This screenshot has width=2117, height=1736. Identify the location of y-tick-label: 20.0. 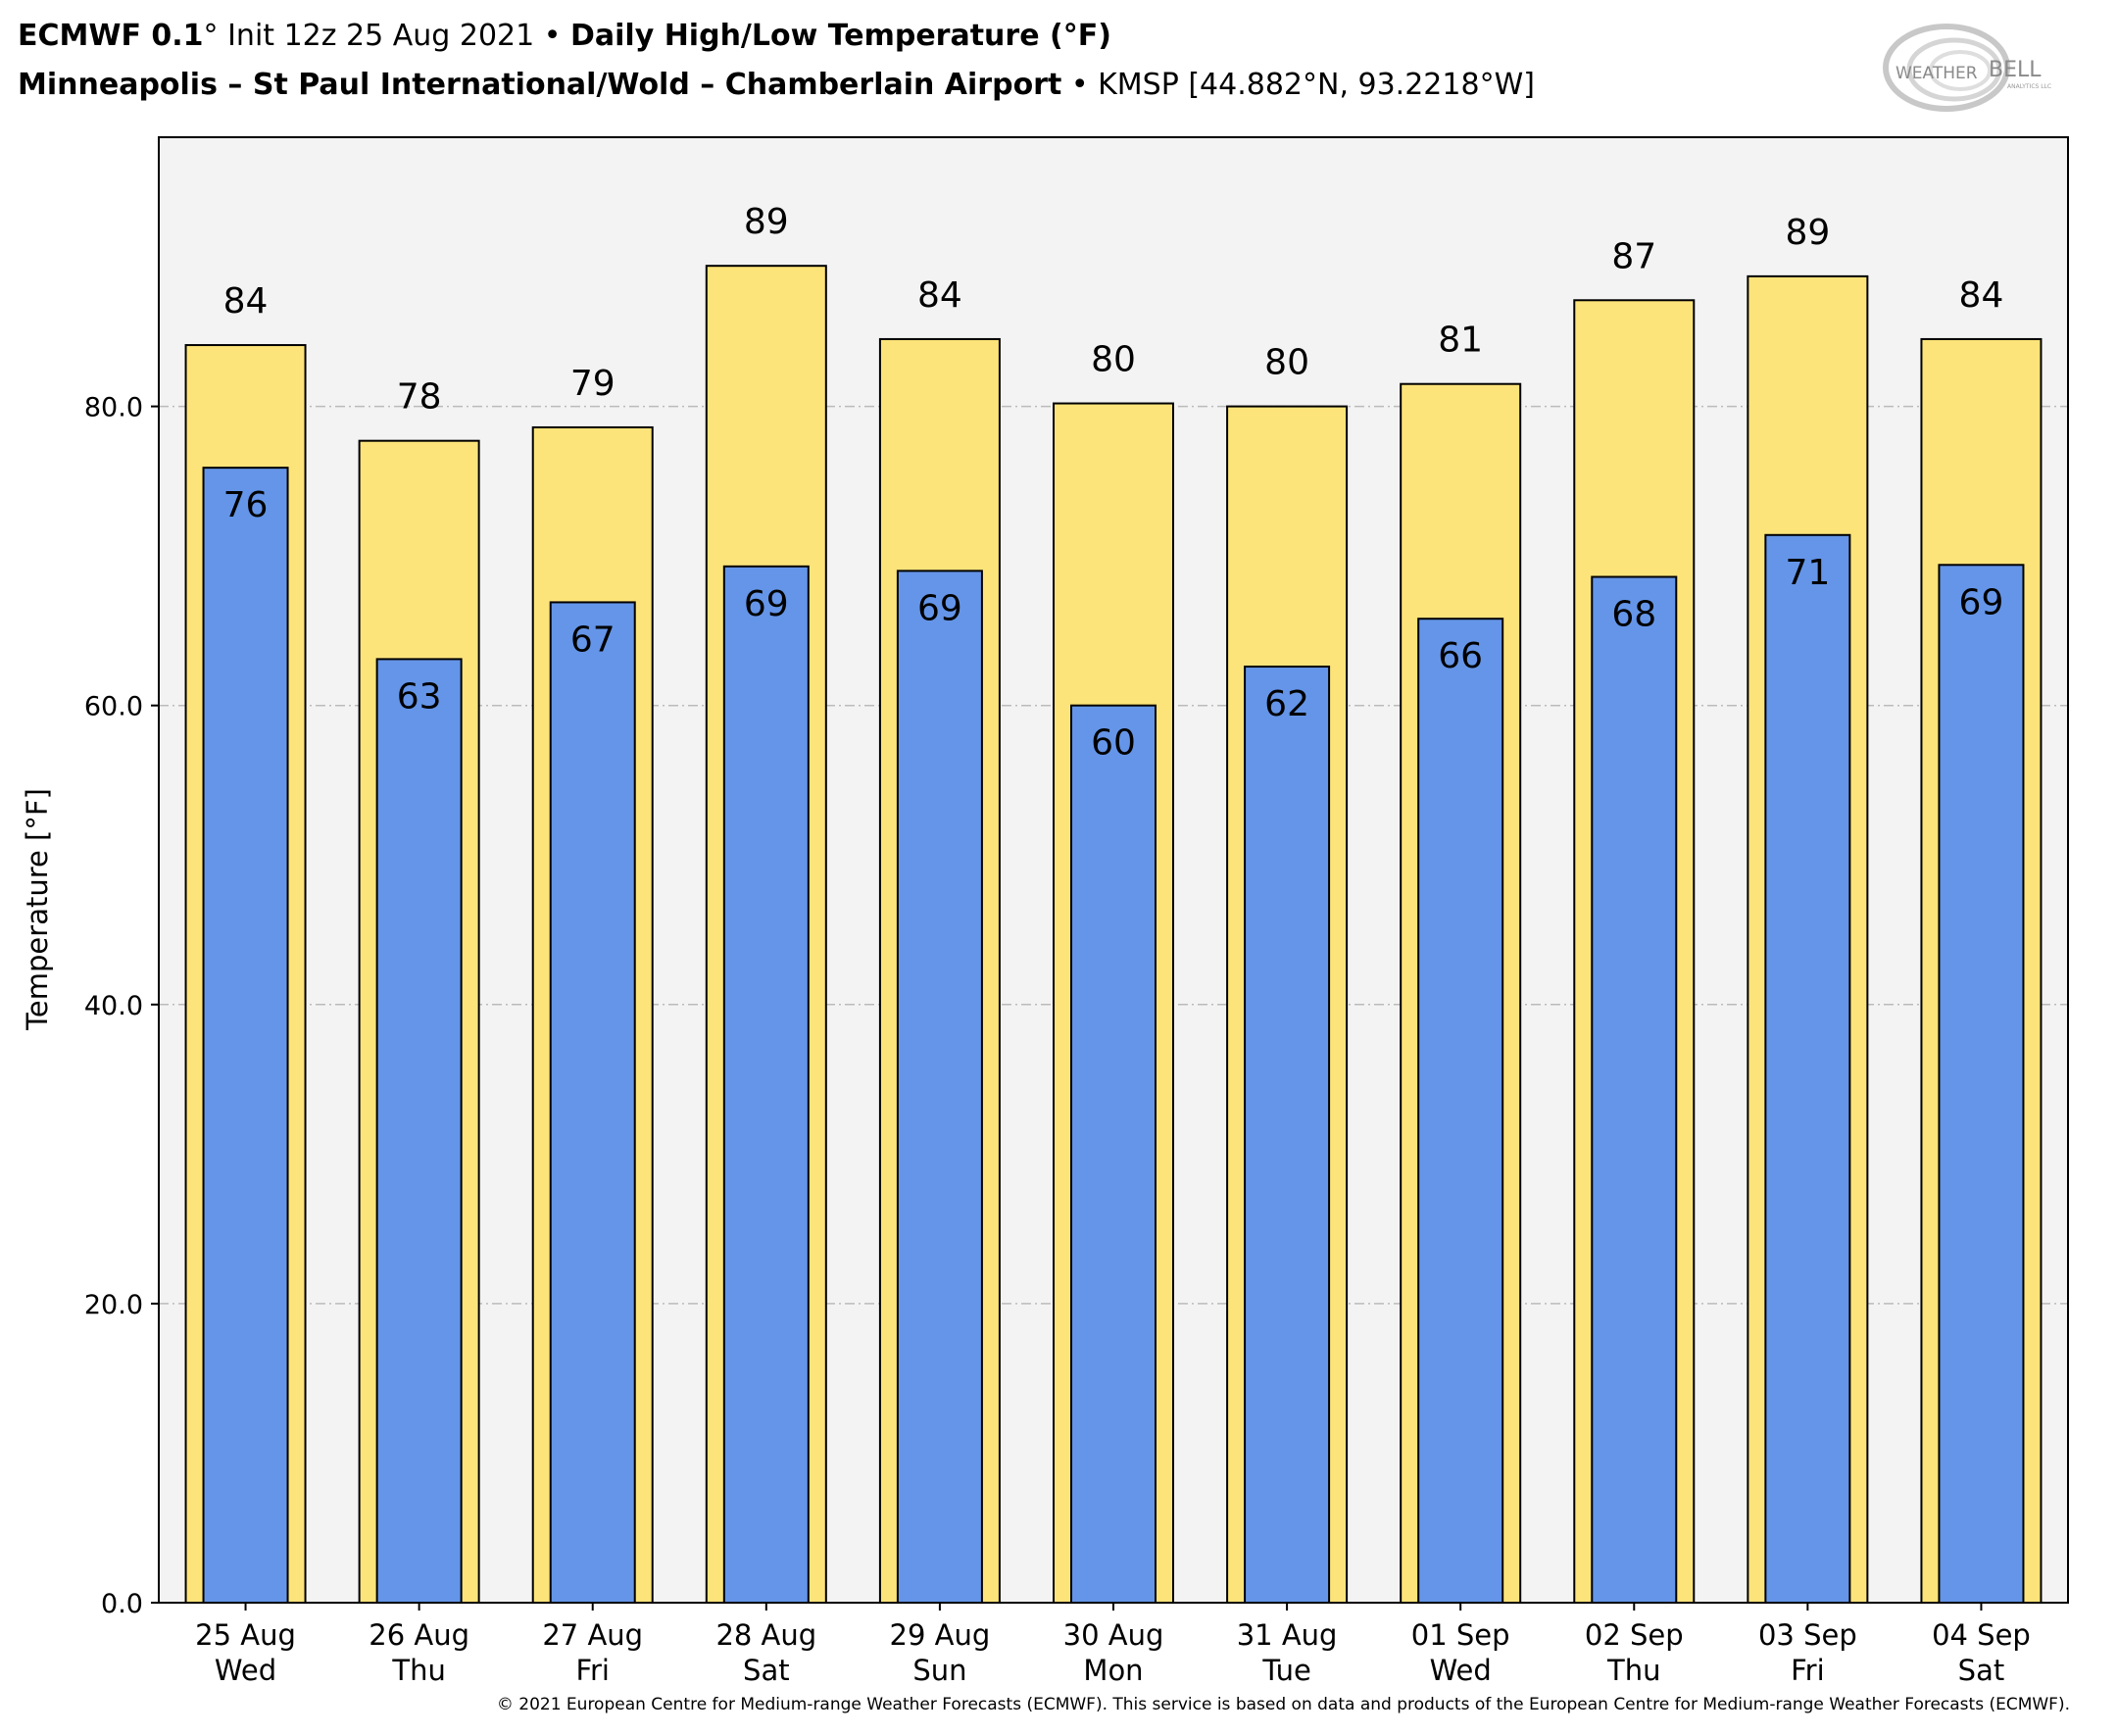
(113, 1305).